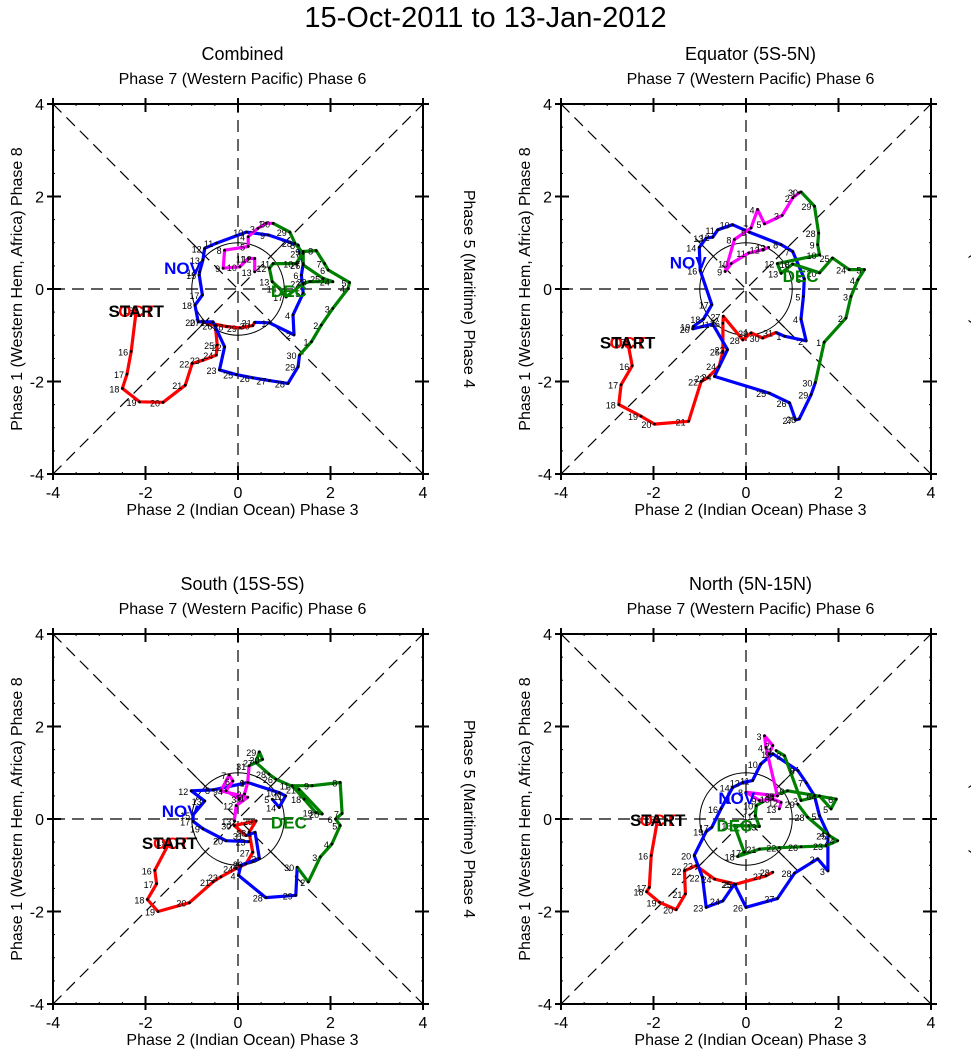 The height and width of the screenshot is (1059, 971). What do you see at coordinates (185, 816) in the screenshot?
I see `day-label: 15` at bounding box center [185, 816].